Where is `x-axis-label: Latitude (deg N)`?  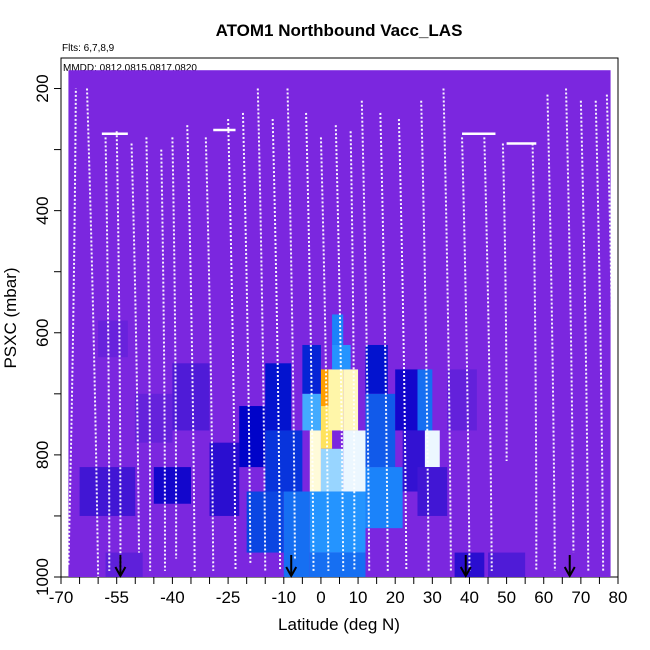 x-axis-label: Latitude (deg N) is located at coordinates (339, 624).